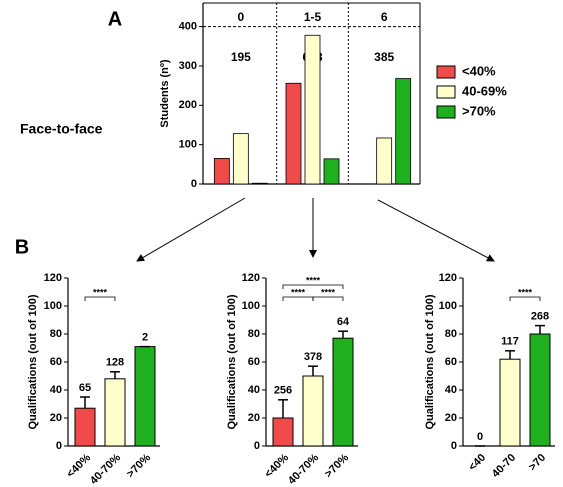 The width and height of the screenshot is (563, 487). Describe the element at coordinates (315, 229) in the screenshot. I see `arrows` at that location.